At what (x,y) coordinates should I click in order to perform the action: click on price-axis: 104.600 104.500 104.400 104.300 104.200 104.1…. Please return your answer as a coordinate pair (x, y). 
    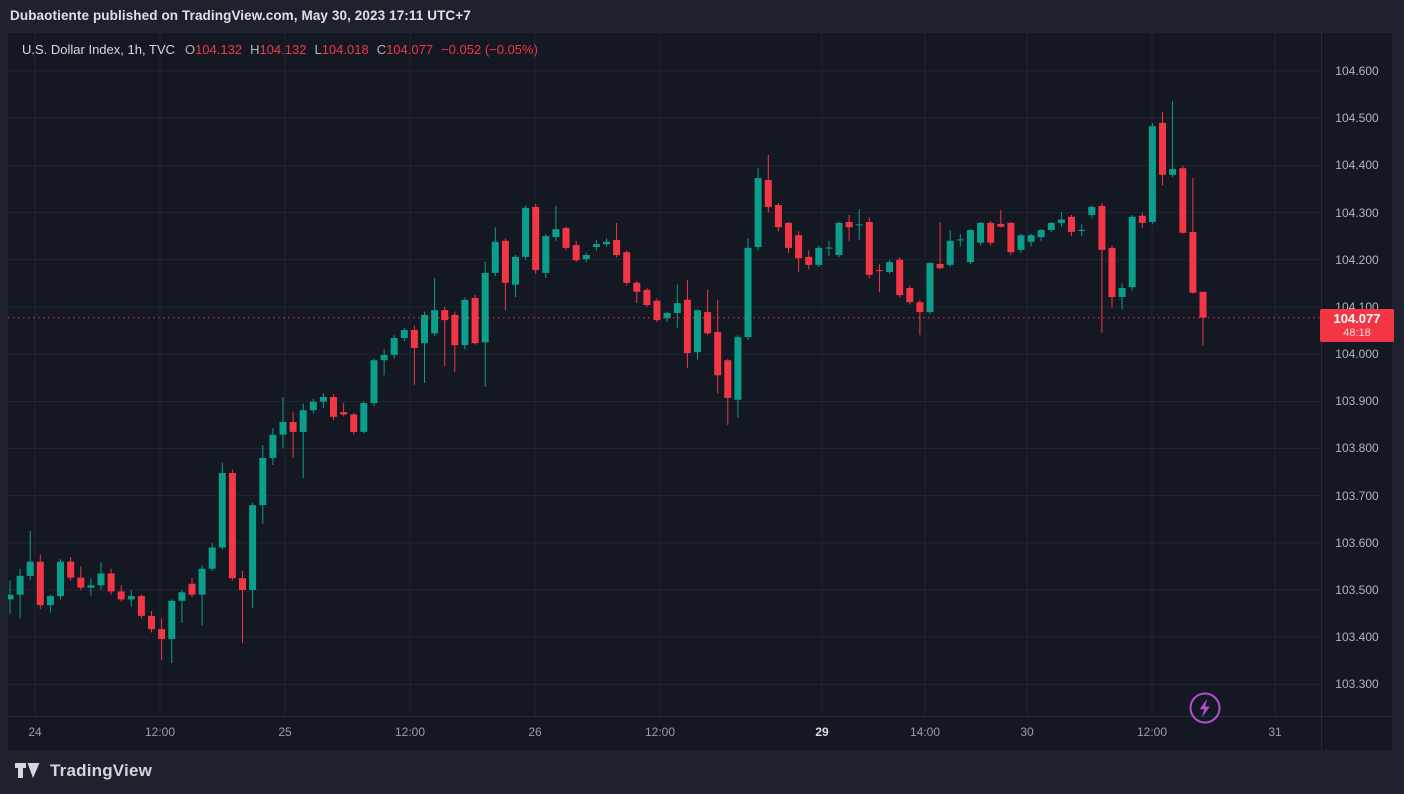
    Looking at the image, I should click on (1357, 374).